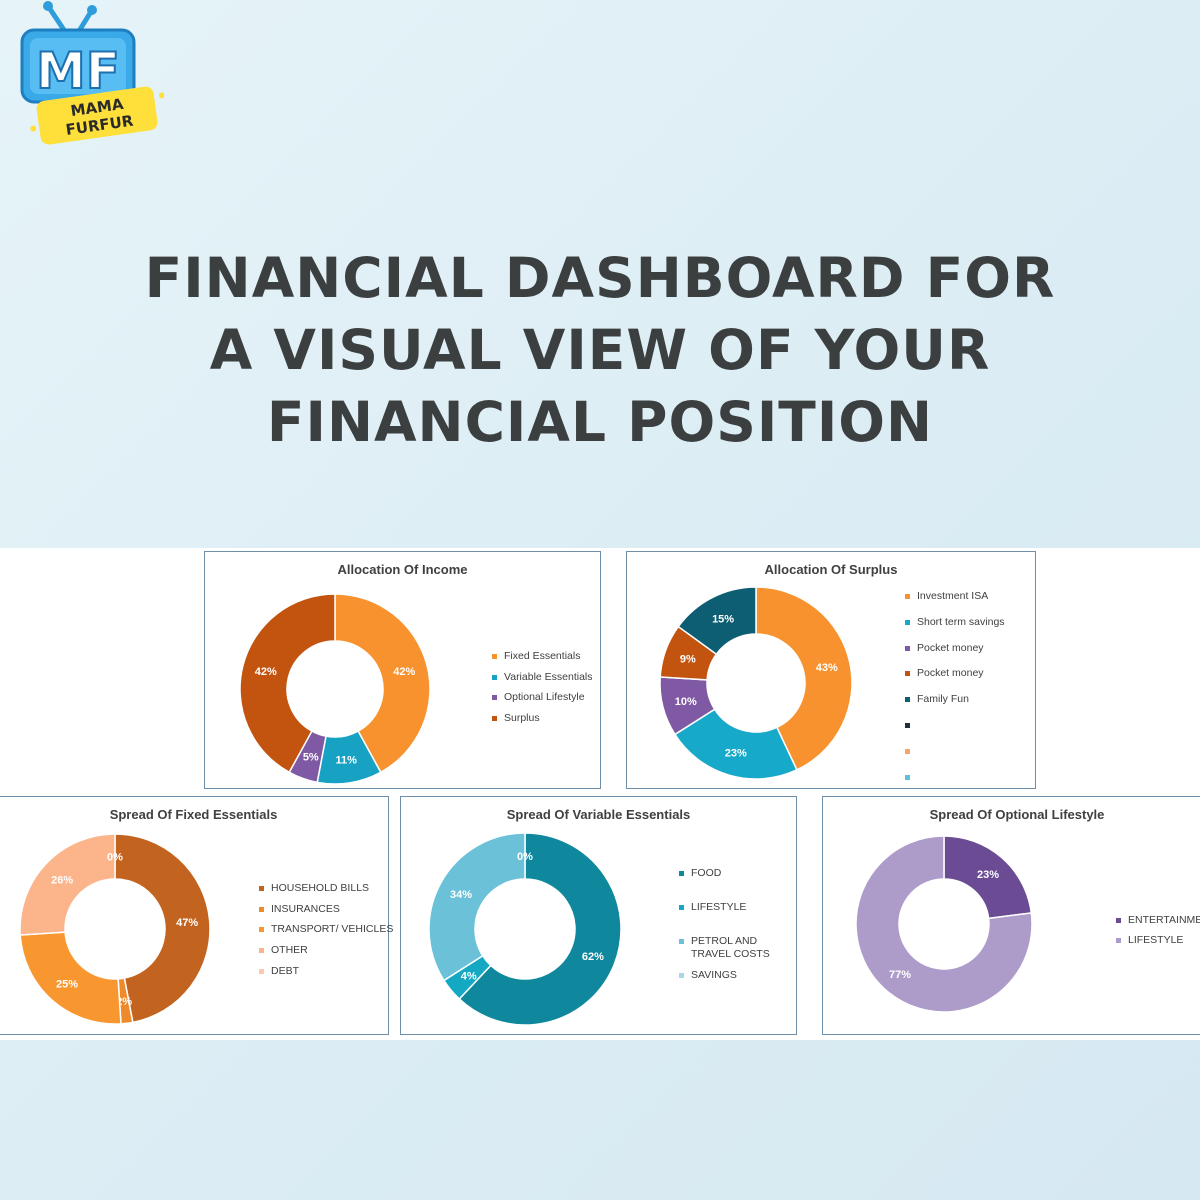 This screenshot has height=1200, width=1200. I want to click on legend-label: Optional Lifestyle, so click(544, 697).